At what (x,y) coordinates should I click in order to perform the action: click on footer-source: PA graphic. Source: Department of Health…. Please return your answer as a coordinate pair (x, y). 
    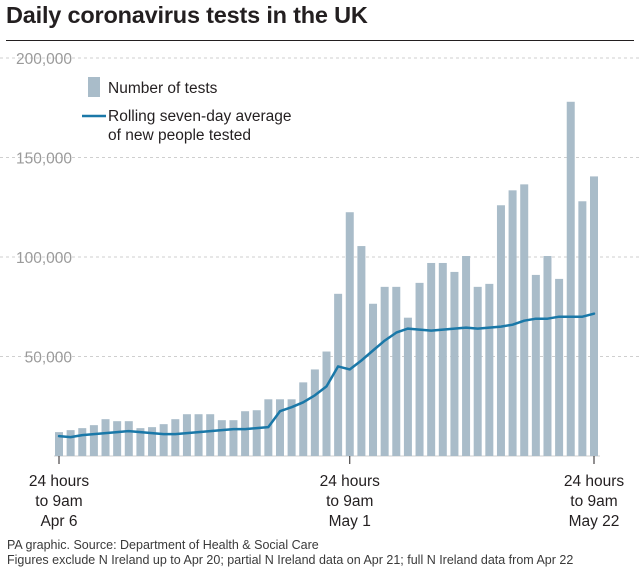
    Looking at the image, I should click on (163, 545).